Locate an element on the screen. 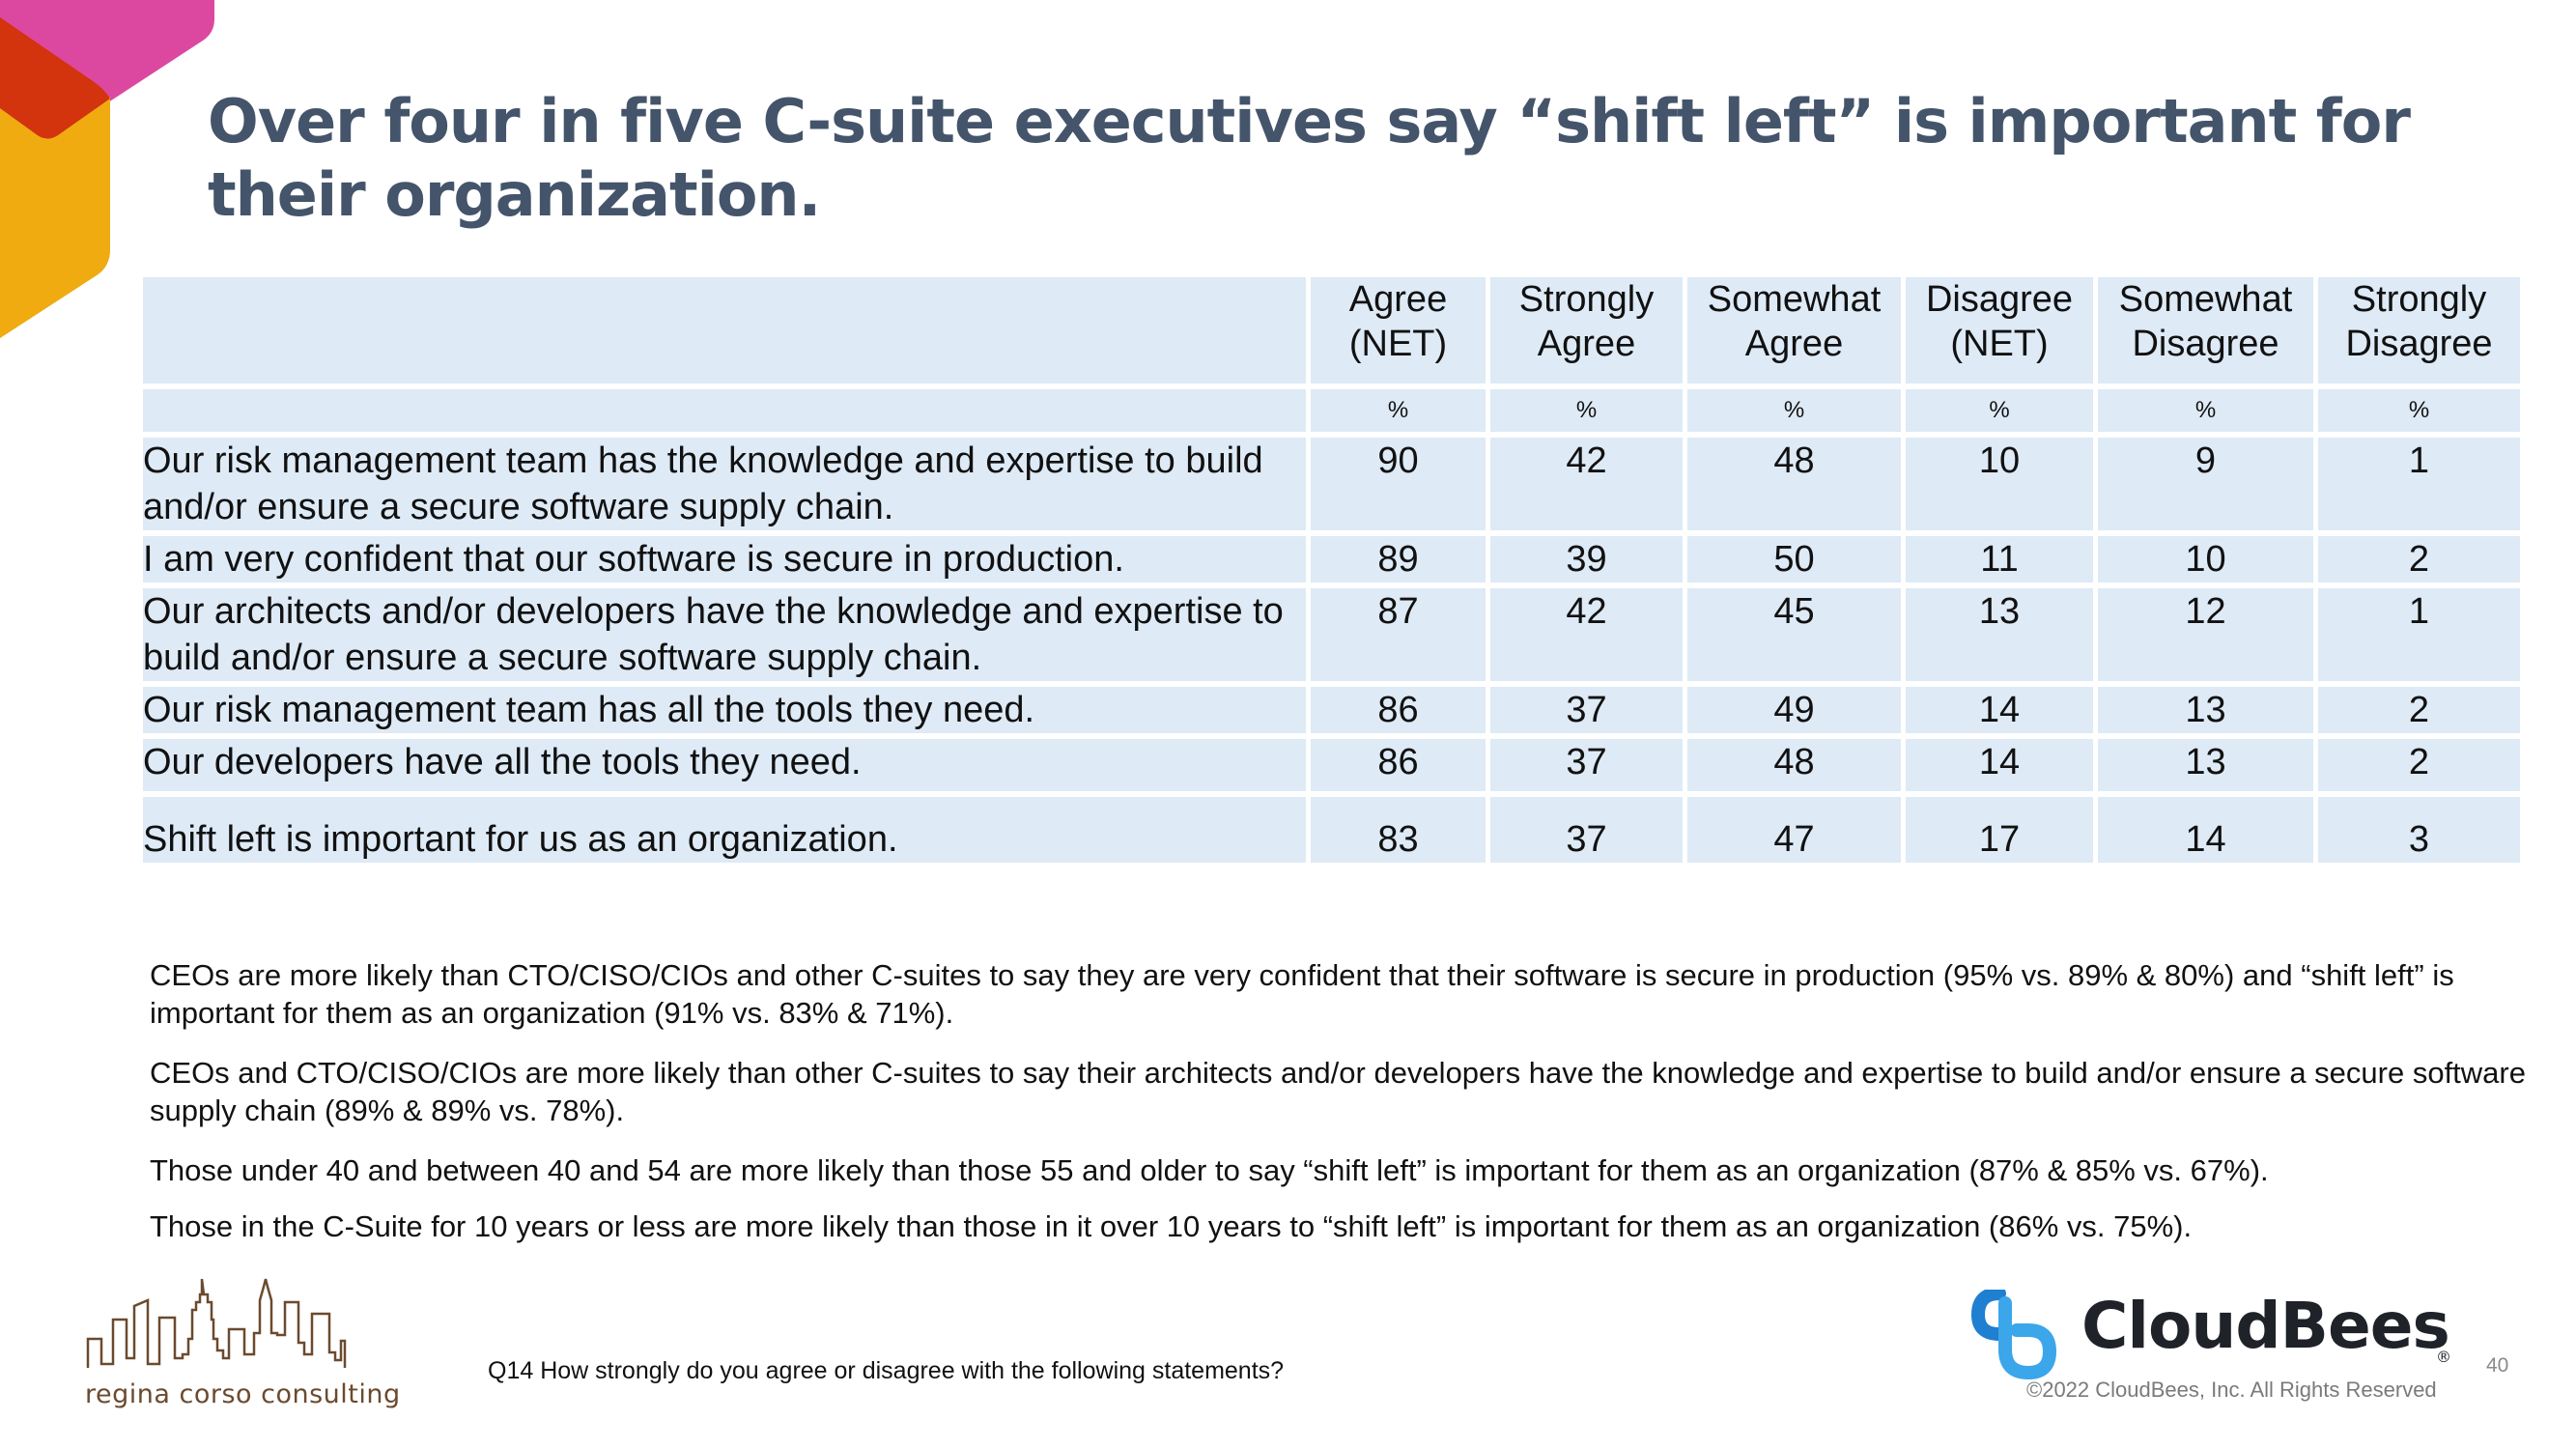 This screenshot has width=2576, height=1449. corner-decoration-icon is located at coordinates (107, 169).